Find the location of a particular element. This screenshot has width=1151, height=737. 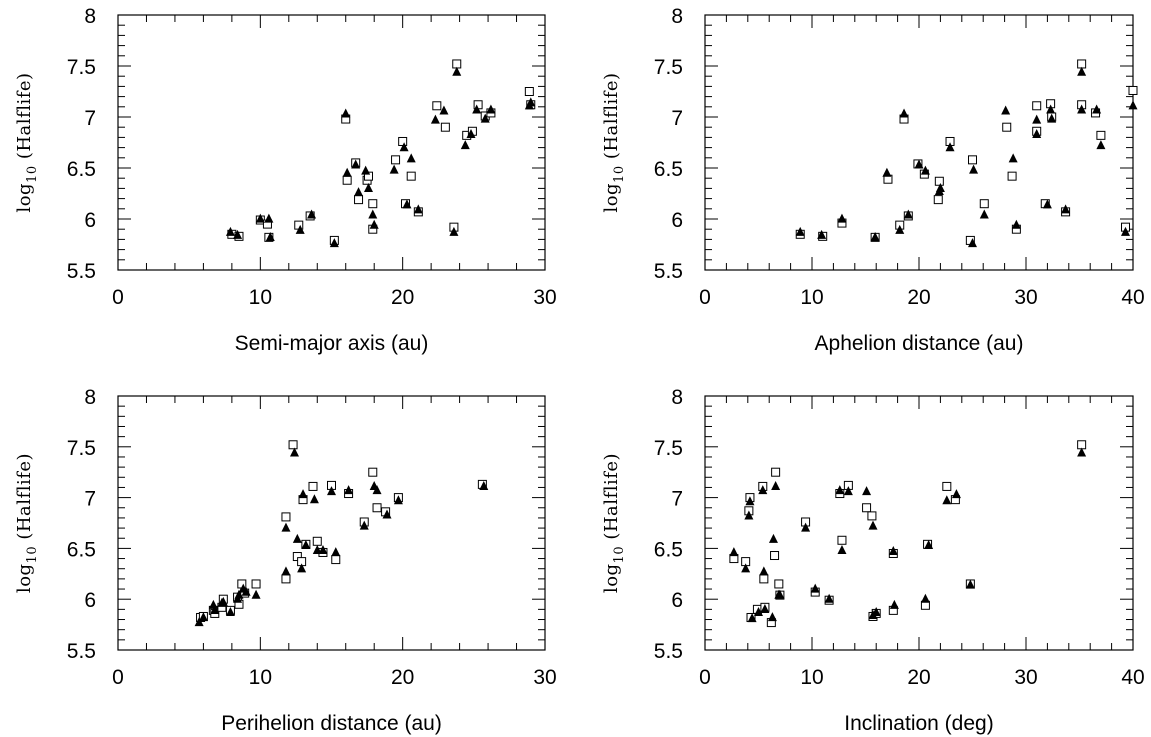

x-tick-label: 10 is located at coordinates (811, 677).